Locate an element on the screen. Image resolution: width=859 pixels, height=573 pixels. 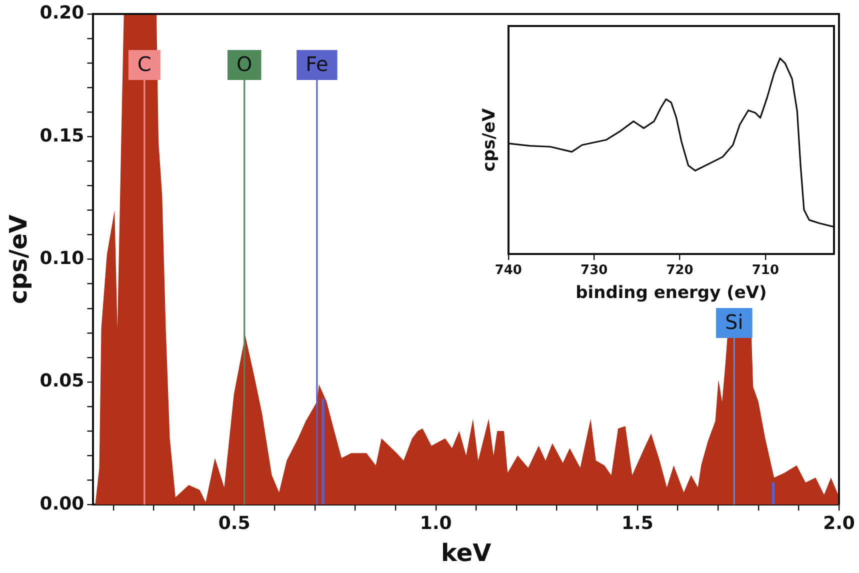
x-tick-label: 0.5 is located at coordinates (234, 523).